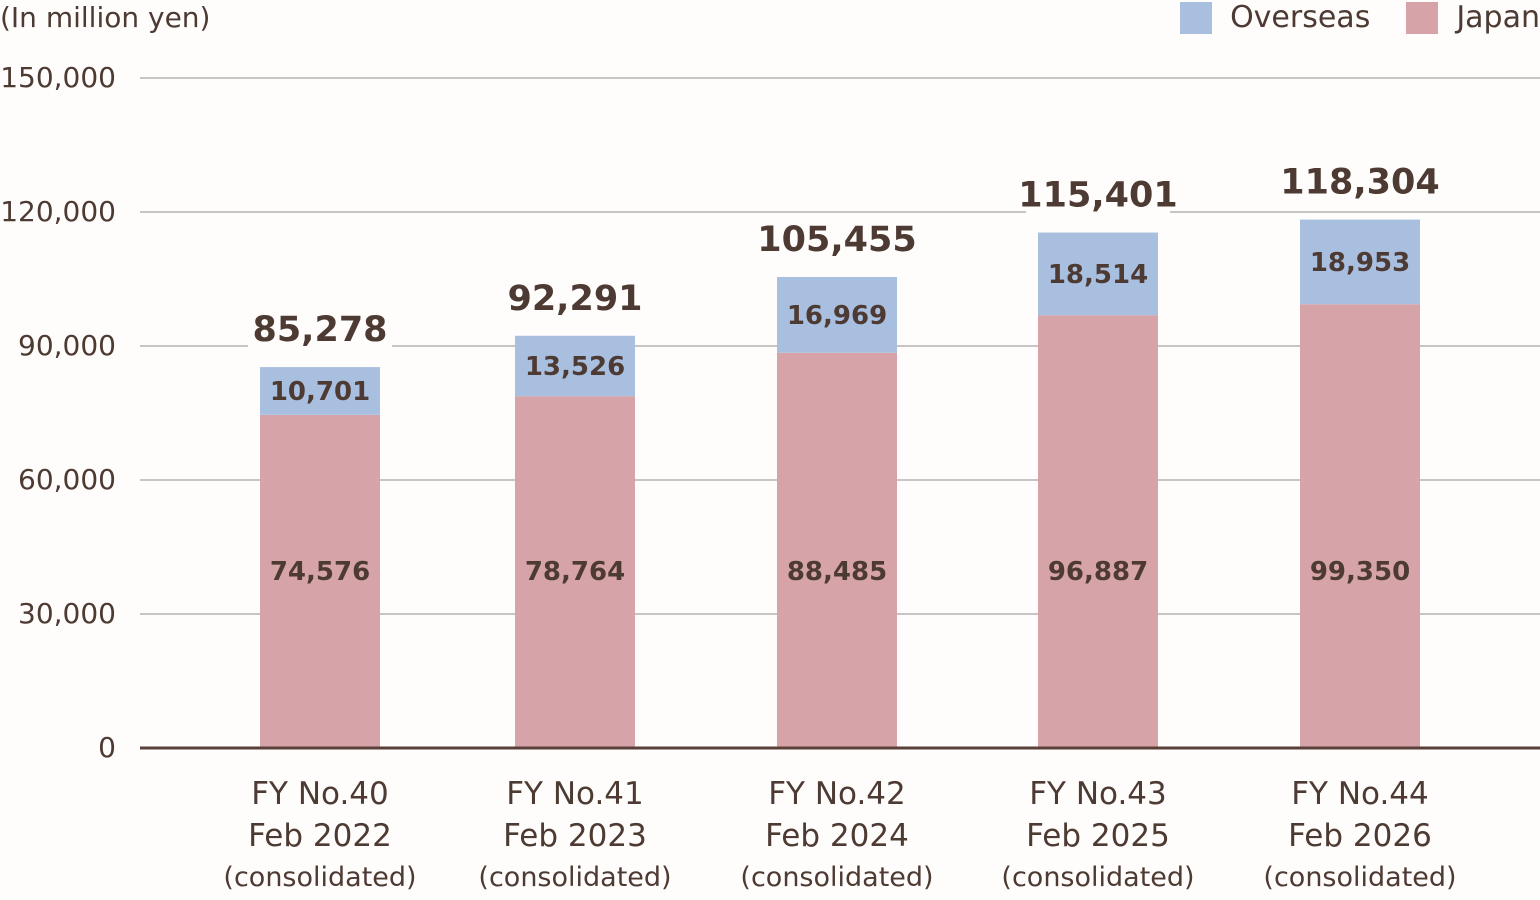 The height and width of the screenshot is (900, 1540). Describe the element at coordinates (1360, 794) in the screenshot. I see `x-tick-label-line1: FY No.44` at that location.